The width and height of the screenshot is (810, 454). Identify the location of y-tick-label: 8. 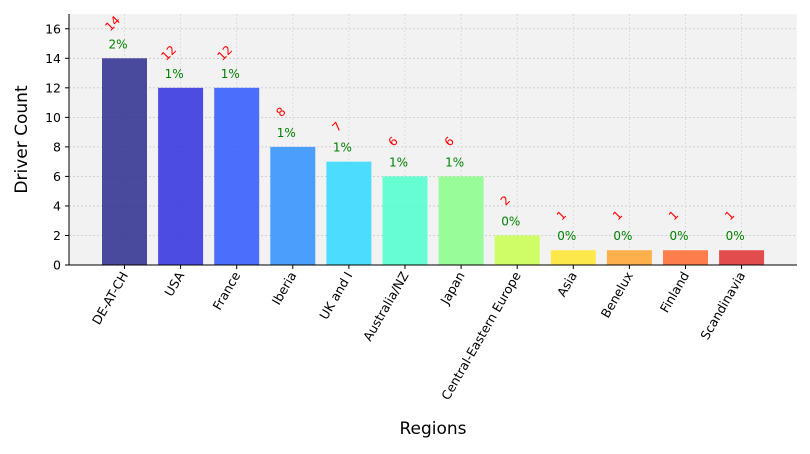
(57, 146).